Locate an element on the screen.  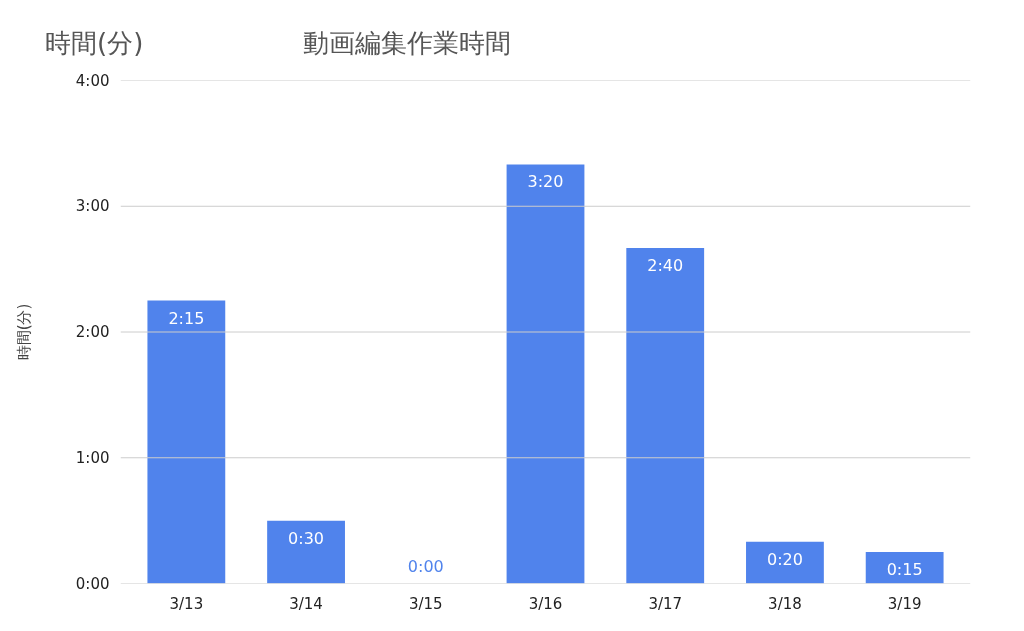
chart-title: 動画編集作業時間 is located at coordinates (407, 43).